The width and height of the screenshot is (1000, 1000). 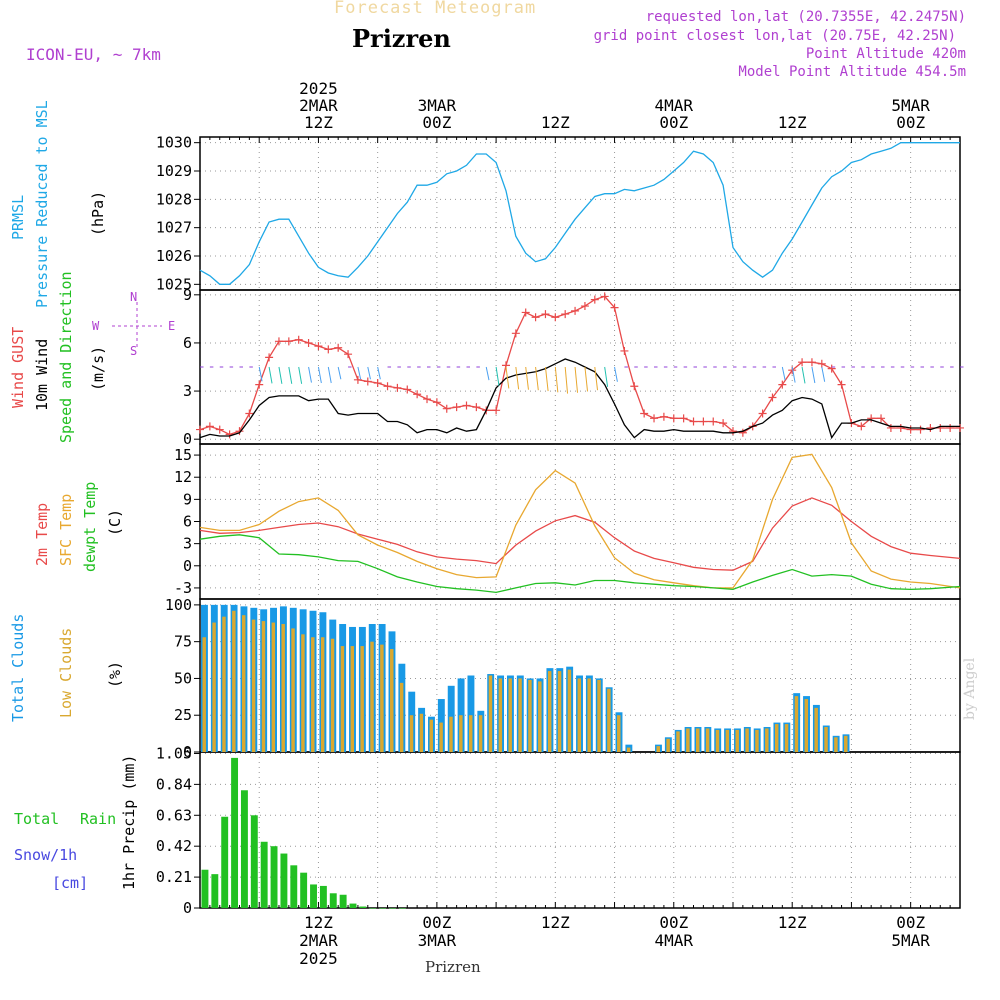 I want to click on prmsl-line, so click(x=579, y=213).